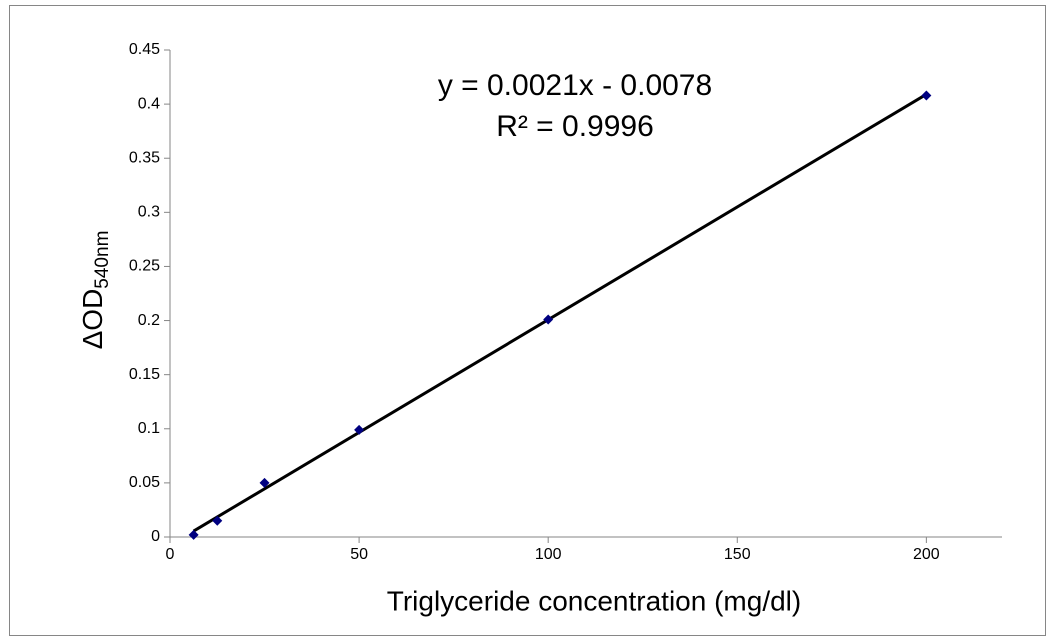 Image resolution: width=1052 pixels, height=641 pixels. What do you see at coordinates (359, 554) in the screenshot?
I see `x-tick-label: 50` at bounding box center [359, 554].